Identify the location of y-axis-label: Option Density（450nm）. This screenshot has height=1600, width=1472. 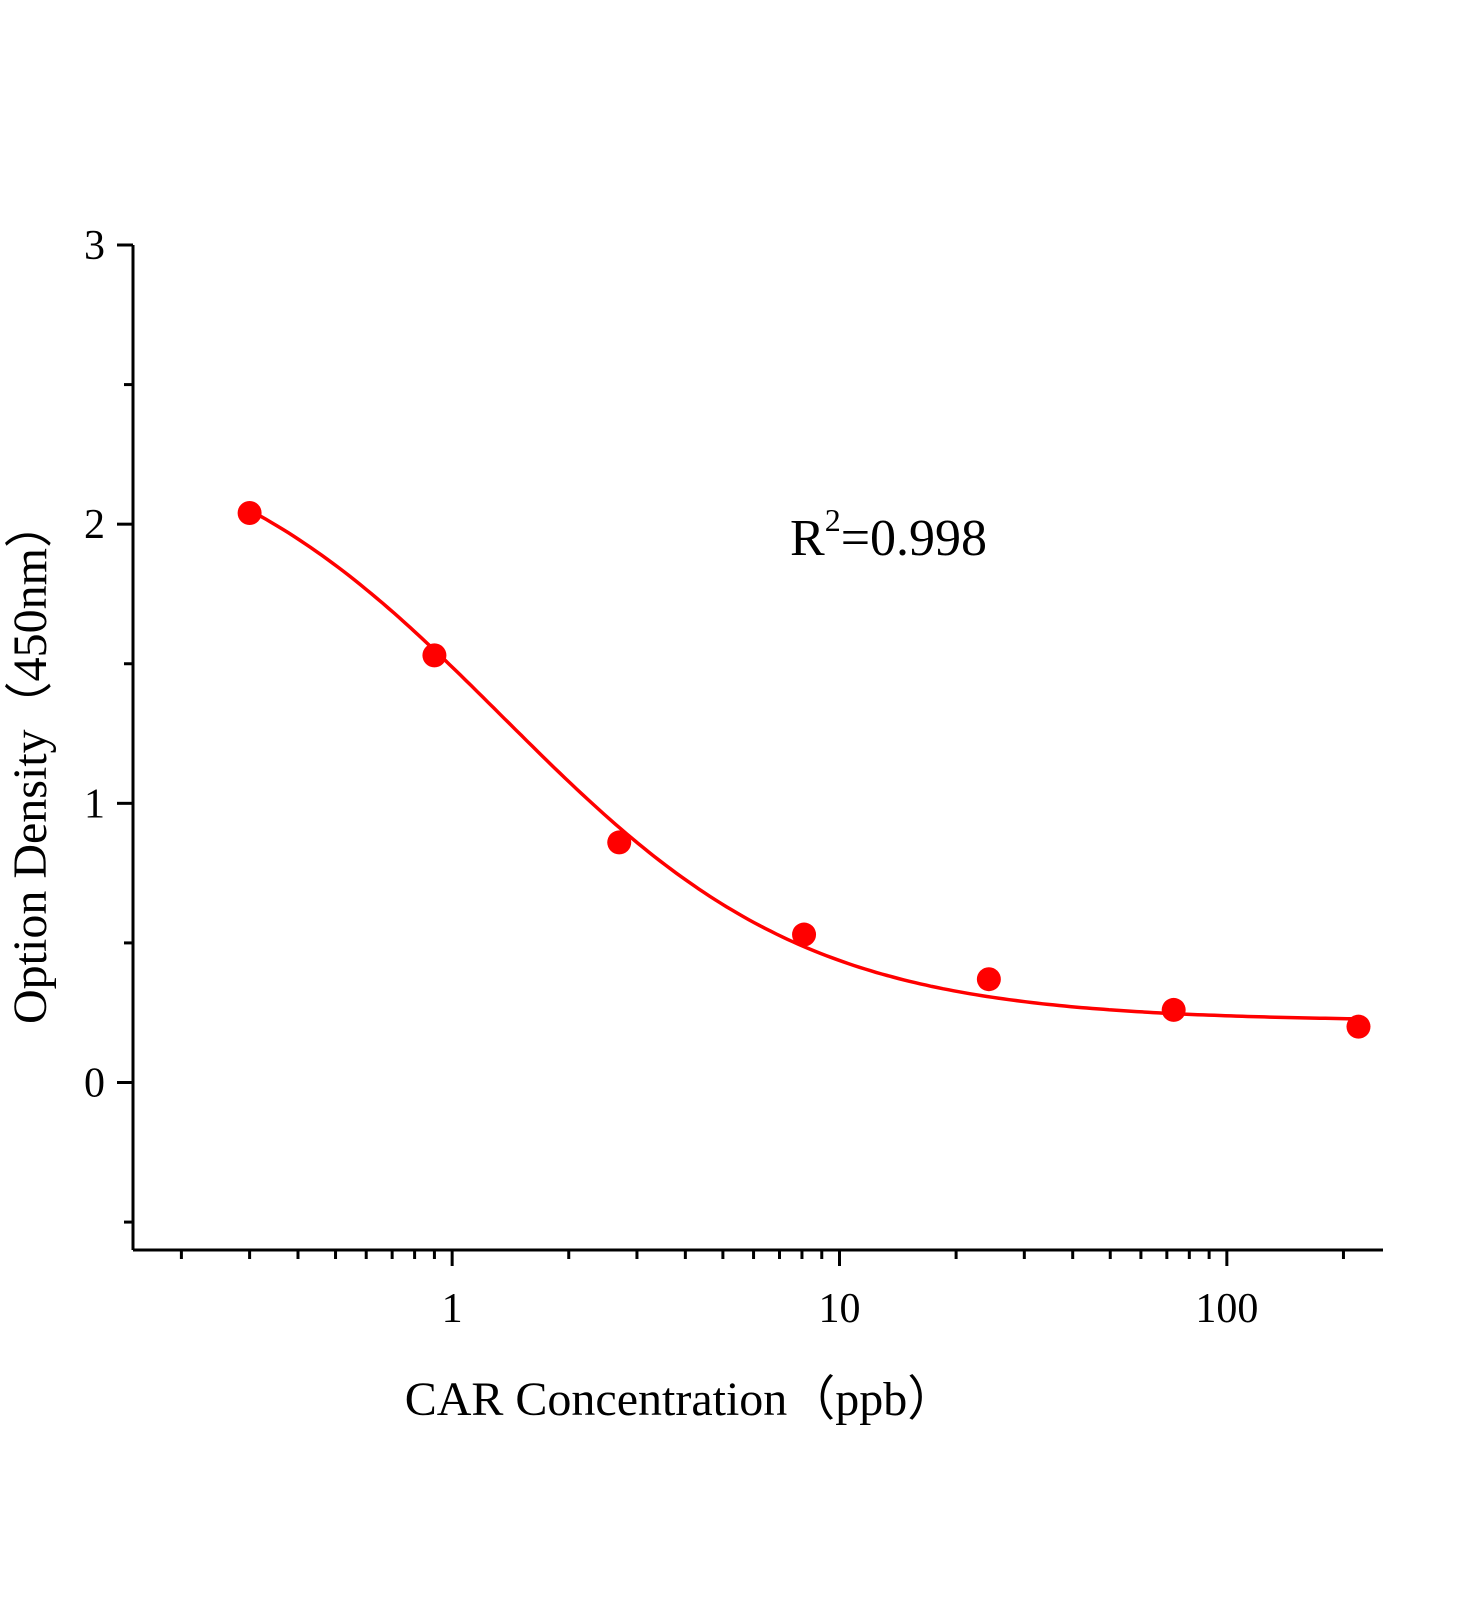
(30, 762).